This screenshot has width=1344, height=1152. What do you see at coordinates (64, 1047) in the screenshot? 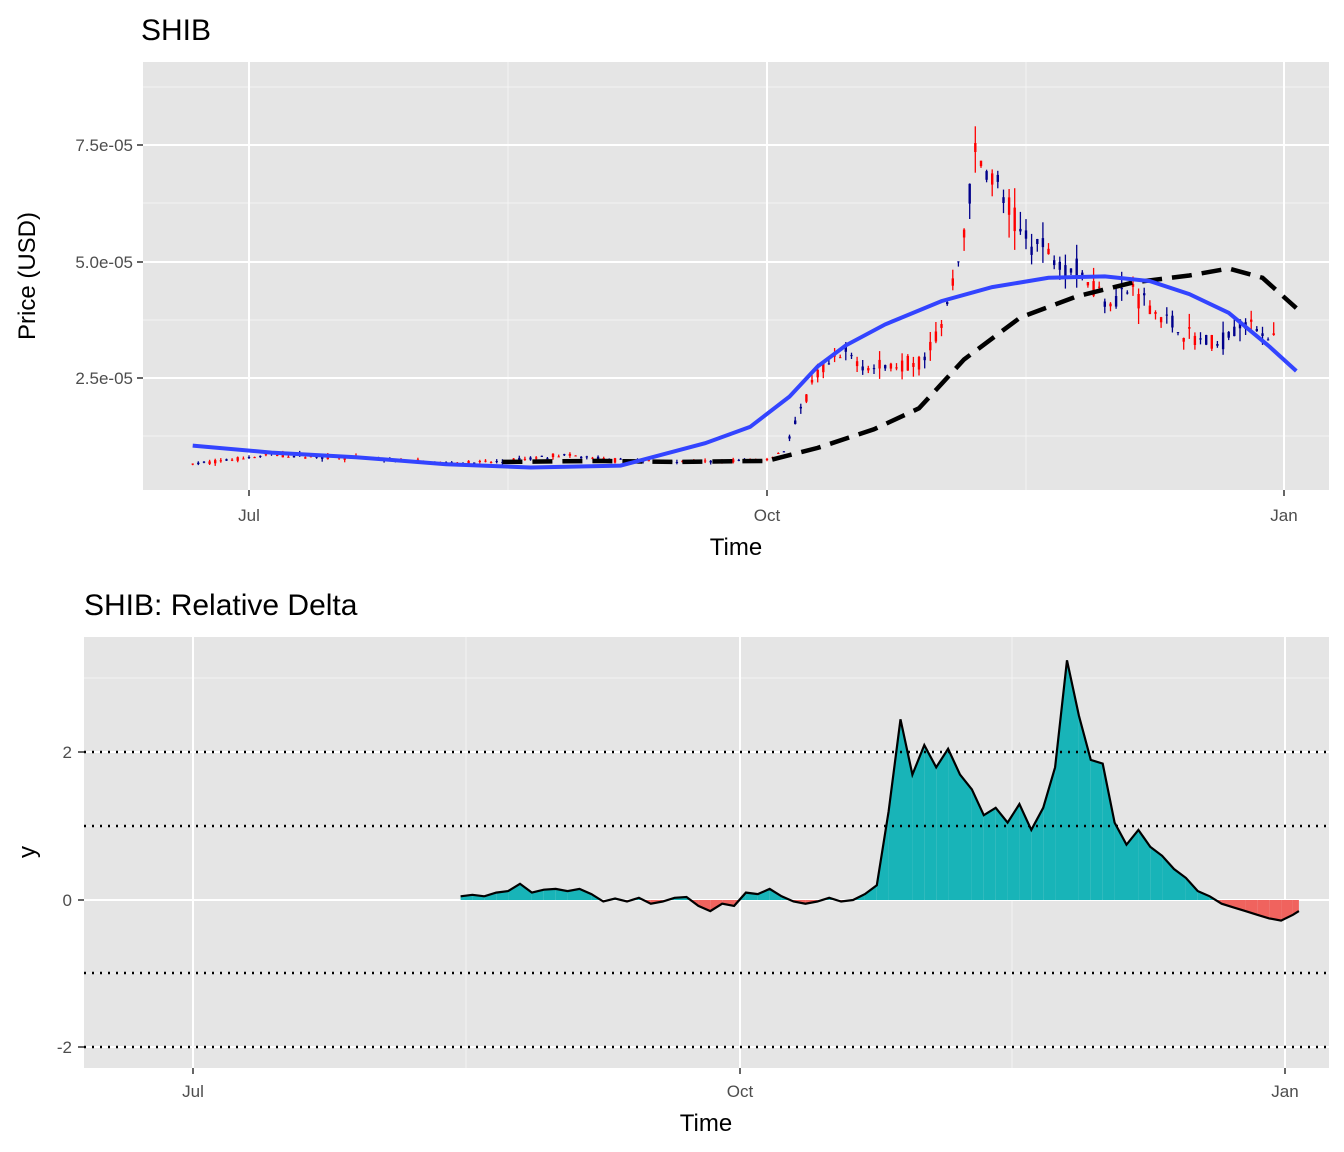
I see `y-tick-label: -2` at bounding box center [64, 1047].